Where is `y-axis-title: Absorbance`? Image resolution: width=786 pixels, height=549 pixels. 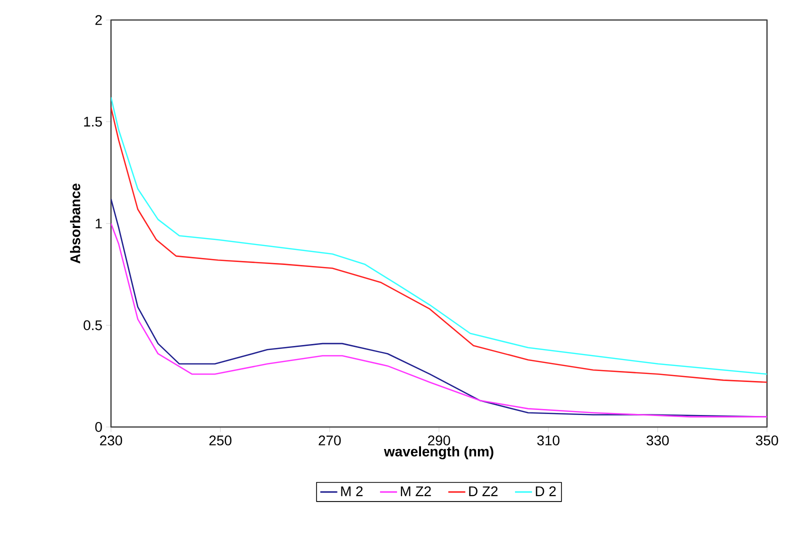 y-axis-title: Absorbance is located at coordinates (75, 224).